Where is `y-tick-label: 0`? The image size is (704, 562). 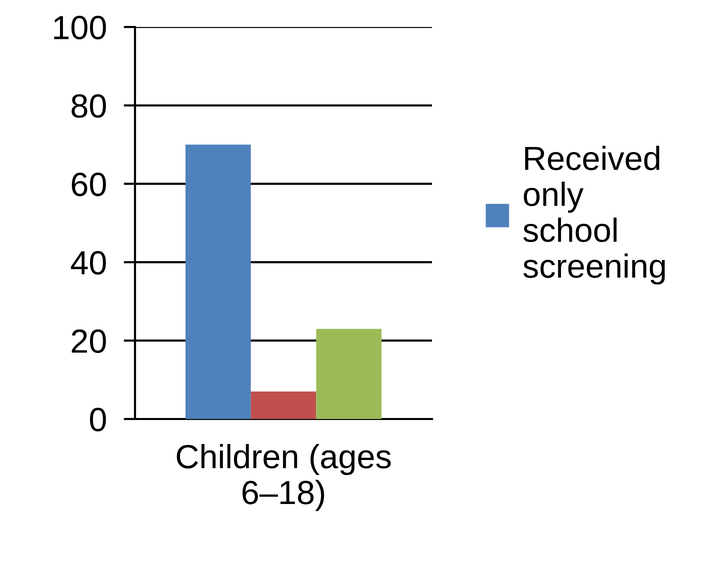
y-tick-label: 0 is located at coordinates (98, 420).